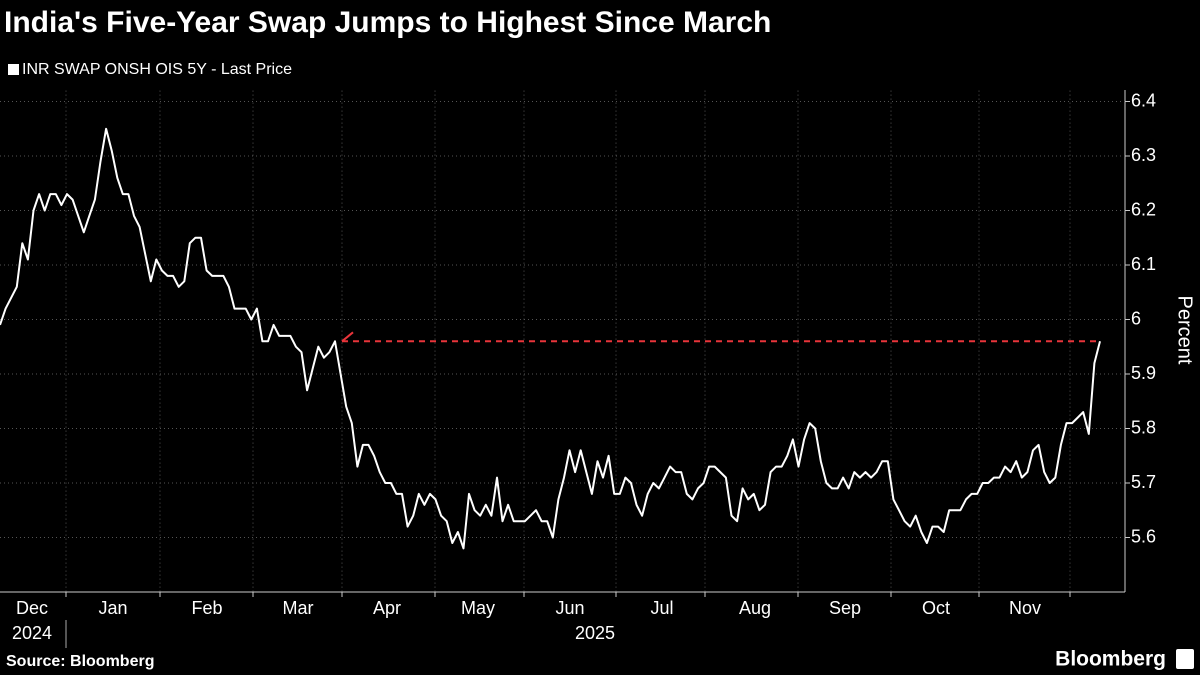  What do you see at coordinates (661, 608) in the screenshot?
I see `x-tick-label: Jul` at bounding box center [661, 608].